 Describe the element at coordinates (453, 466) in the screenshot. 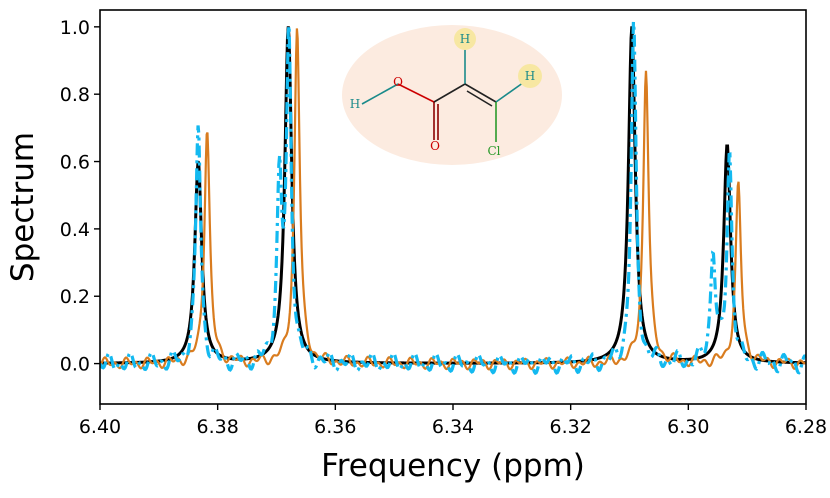

I see `x-axis-title: Frequency (ppm)` at that location.